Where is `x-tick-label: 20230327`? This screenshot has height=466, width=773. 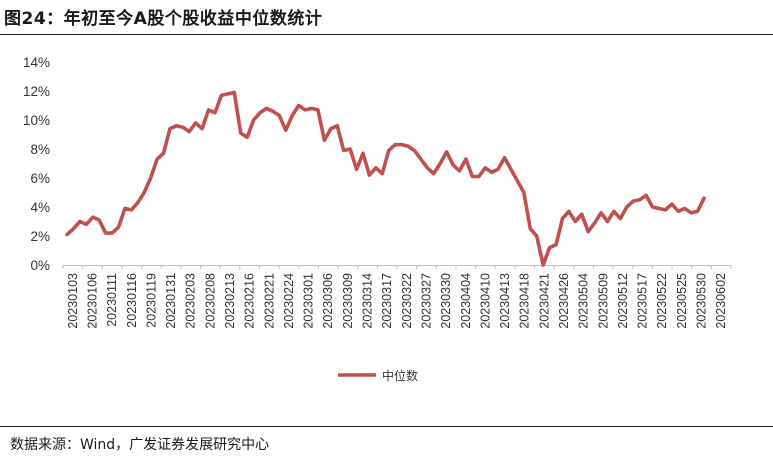 x-tick-label: 20230327 is located at coordinates (426, 301).